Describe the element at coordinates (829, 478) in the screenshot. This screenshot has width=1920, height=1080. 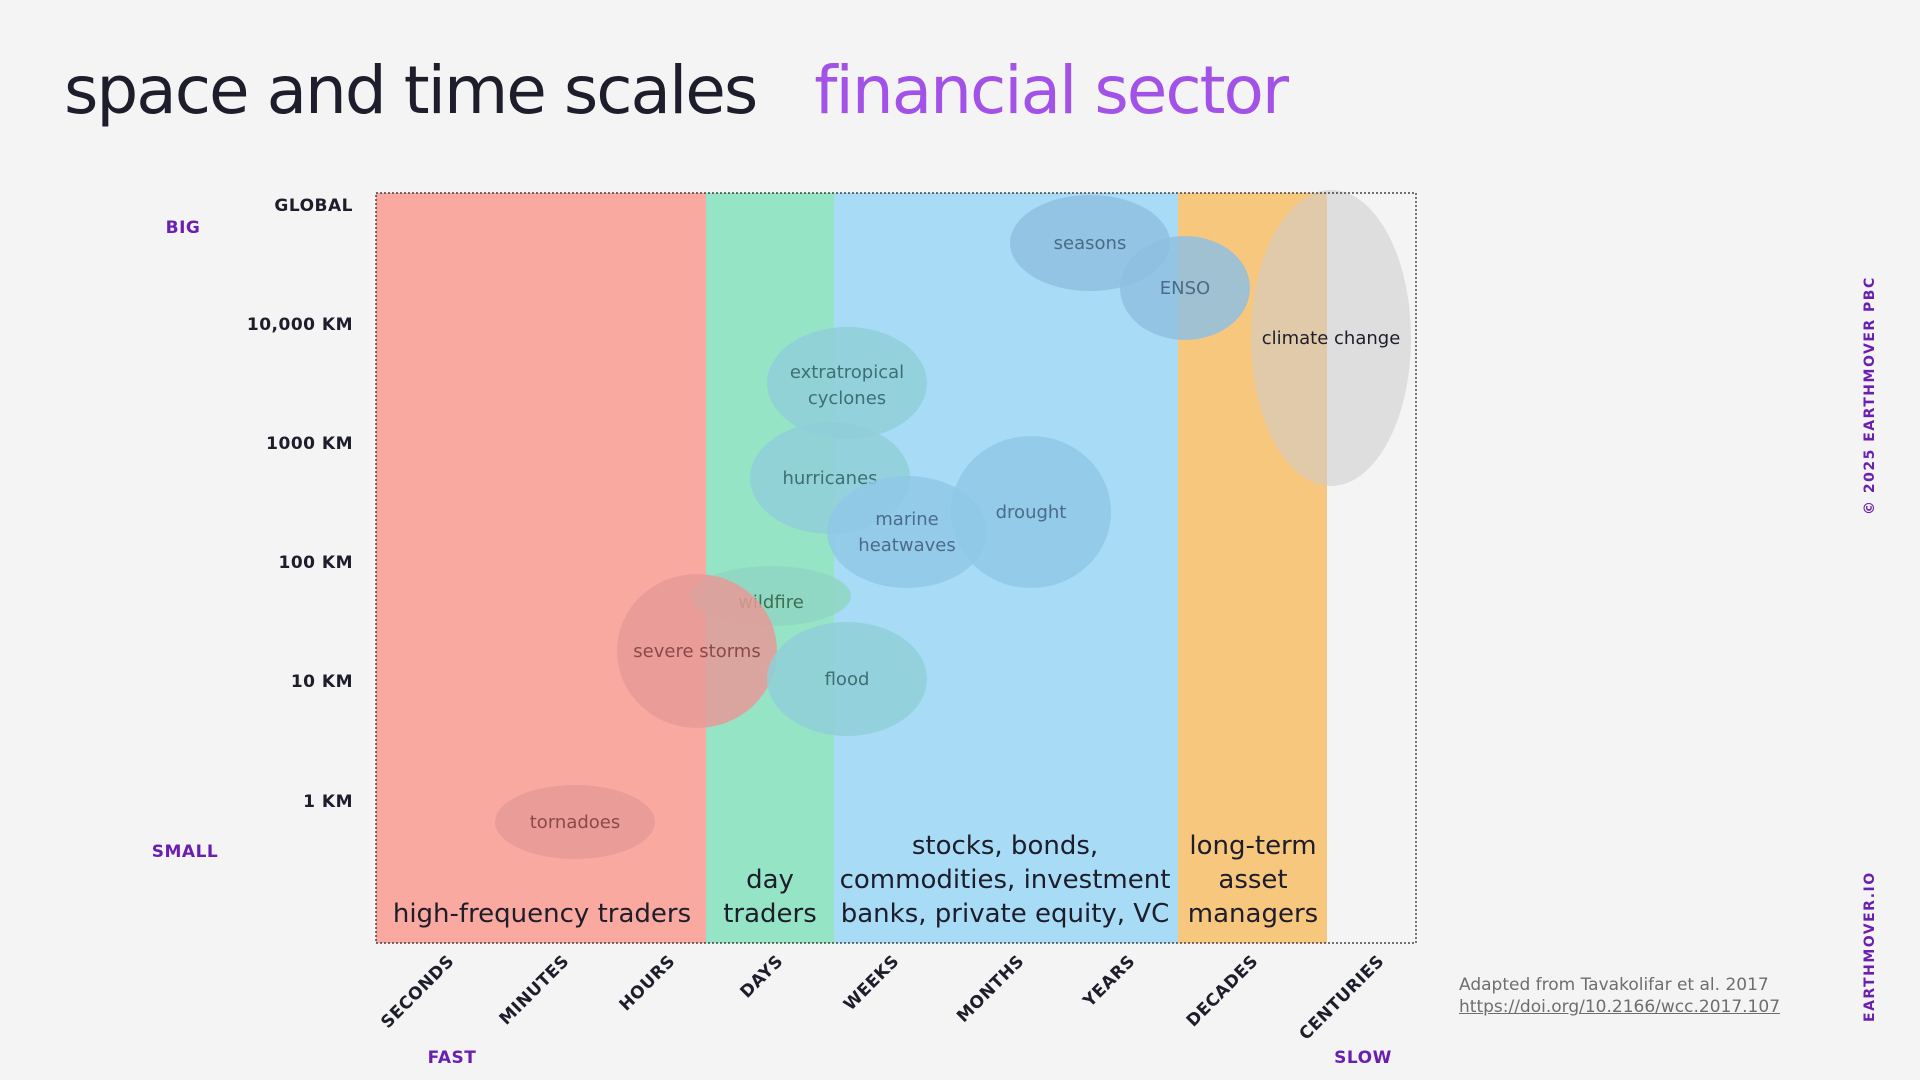
I see `hurricanes-label: hurricanes` at that location.